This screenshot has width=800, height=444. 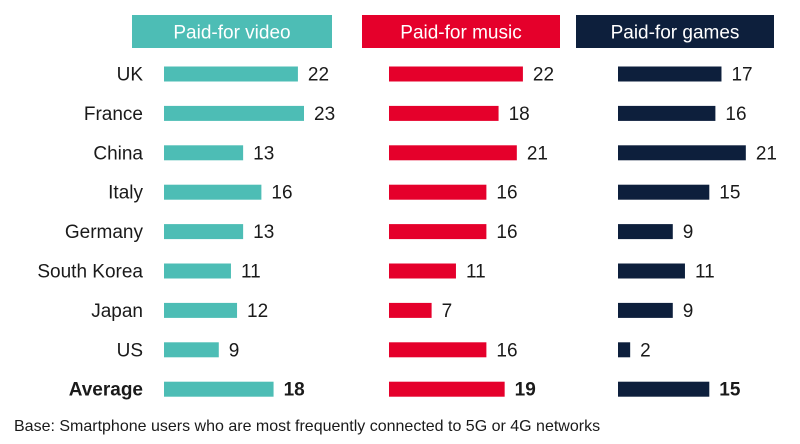 What do you see at coordinates (624, 350) in the screenshot?
I see `bar-paid-for-games-us` at bounding box center [624, 350].